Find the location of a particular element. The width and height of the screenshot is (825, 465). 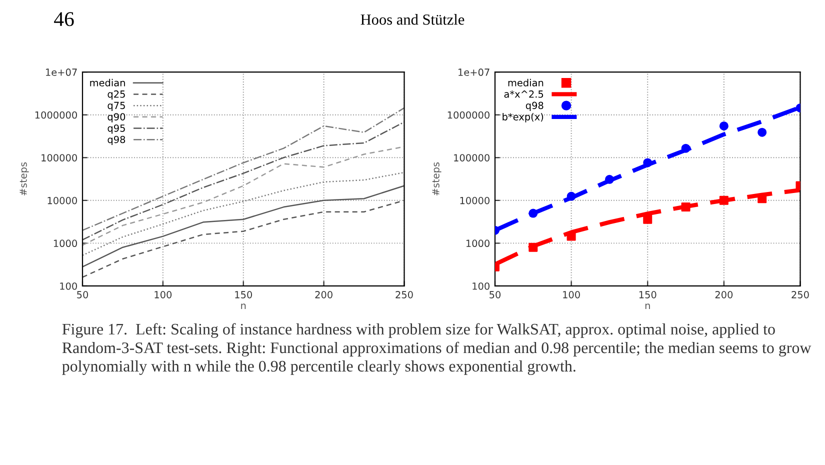

legend-label: q90 is located at coordinates (117, 117).